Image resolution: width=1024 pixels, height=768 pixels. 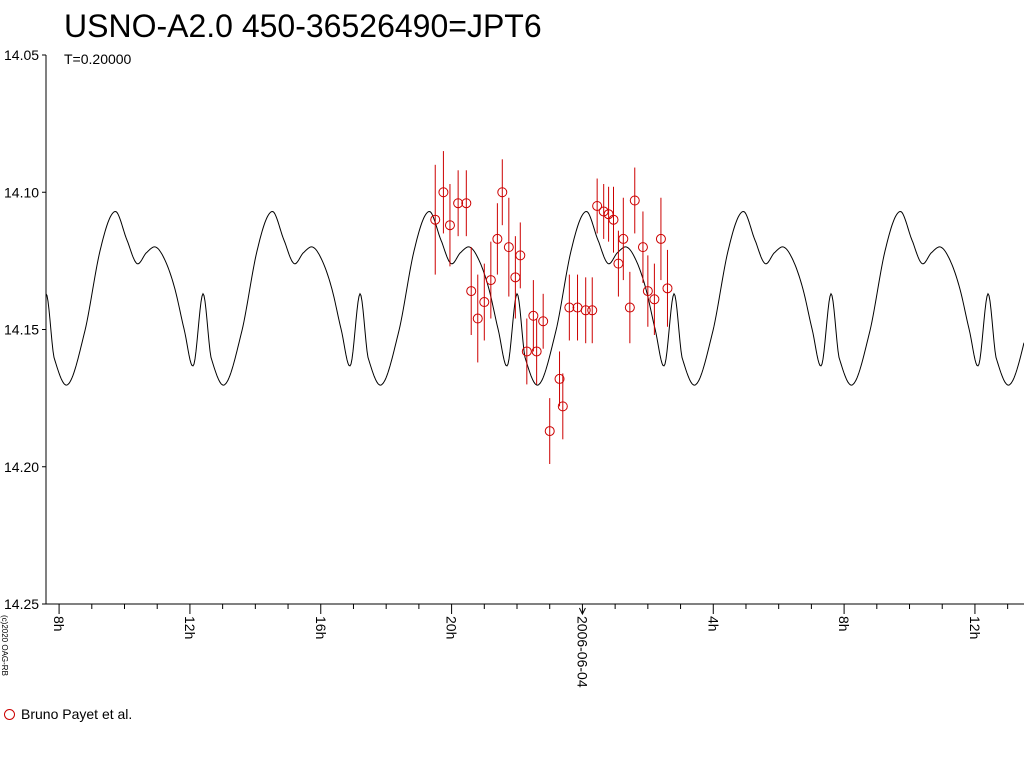 I want to click on copyright-notice: (c)2020 OAG-RB, so click(x=4, y=645).